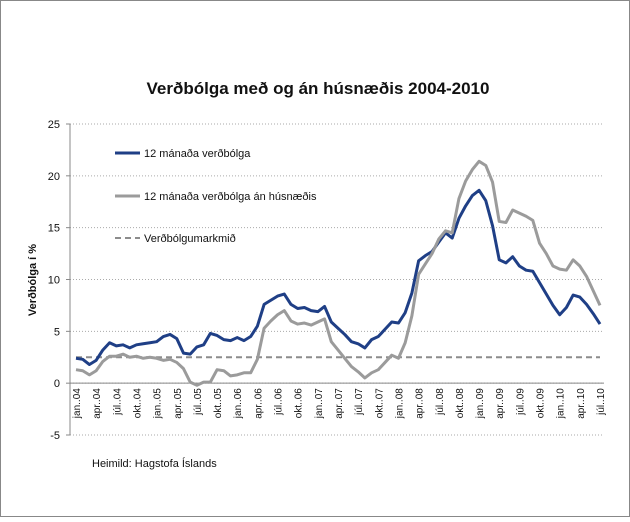 Image resolution: width=630 pixels, height=522 pixels. What do you see at coordinates (117, 402) in the screenshot?
I see `x-tick-label: júl..04` at bounding box center [117, 402].